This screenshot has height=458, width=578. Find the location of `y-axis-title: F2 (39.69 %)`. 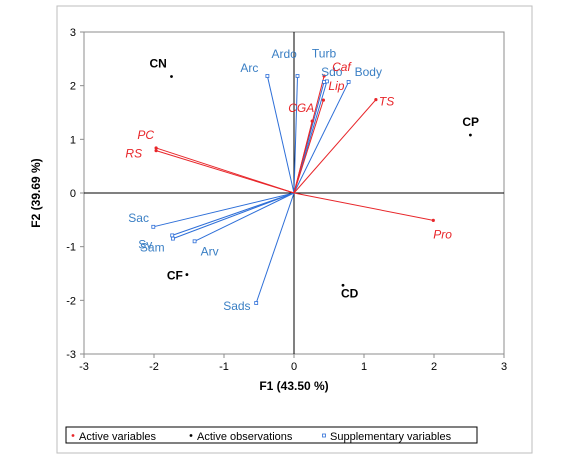

y-axis-title: F2 (39.69 %) is located at coordinates (36, 192).